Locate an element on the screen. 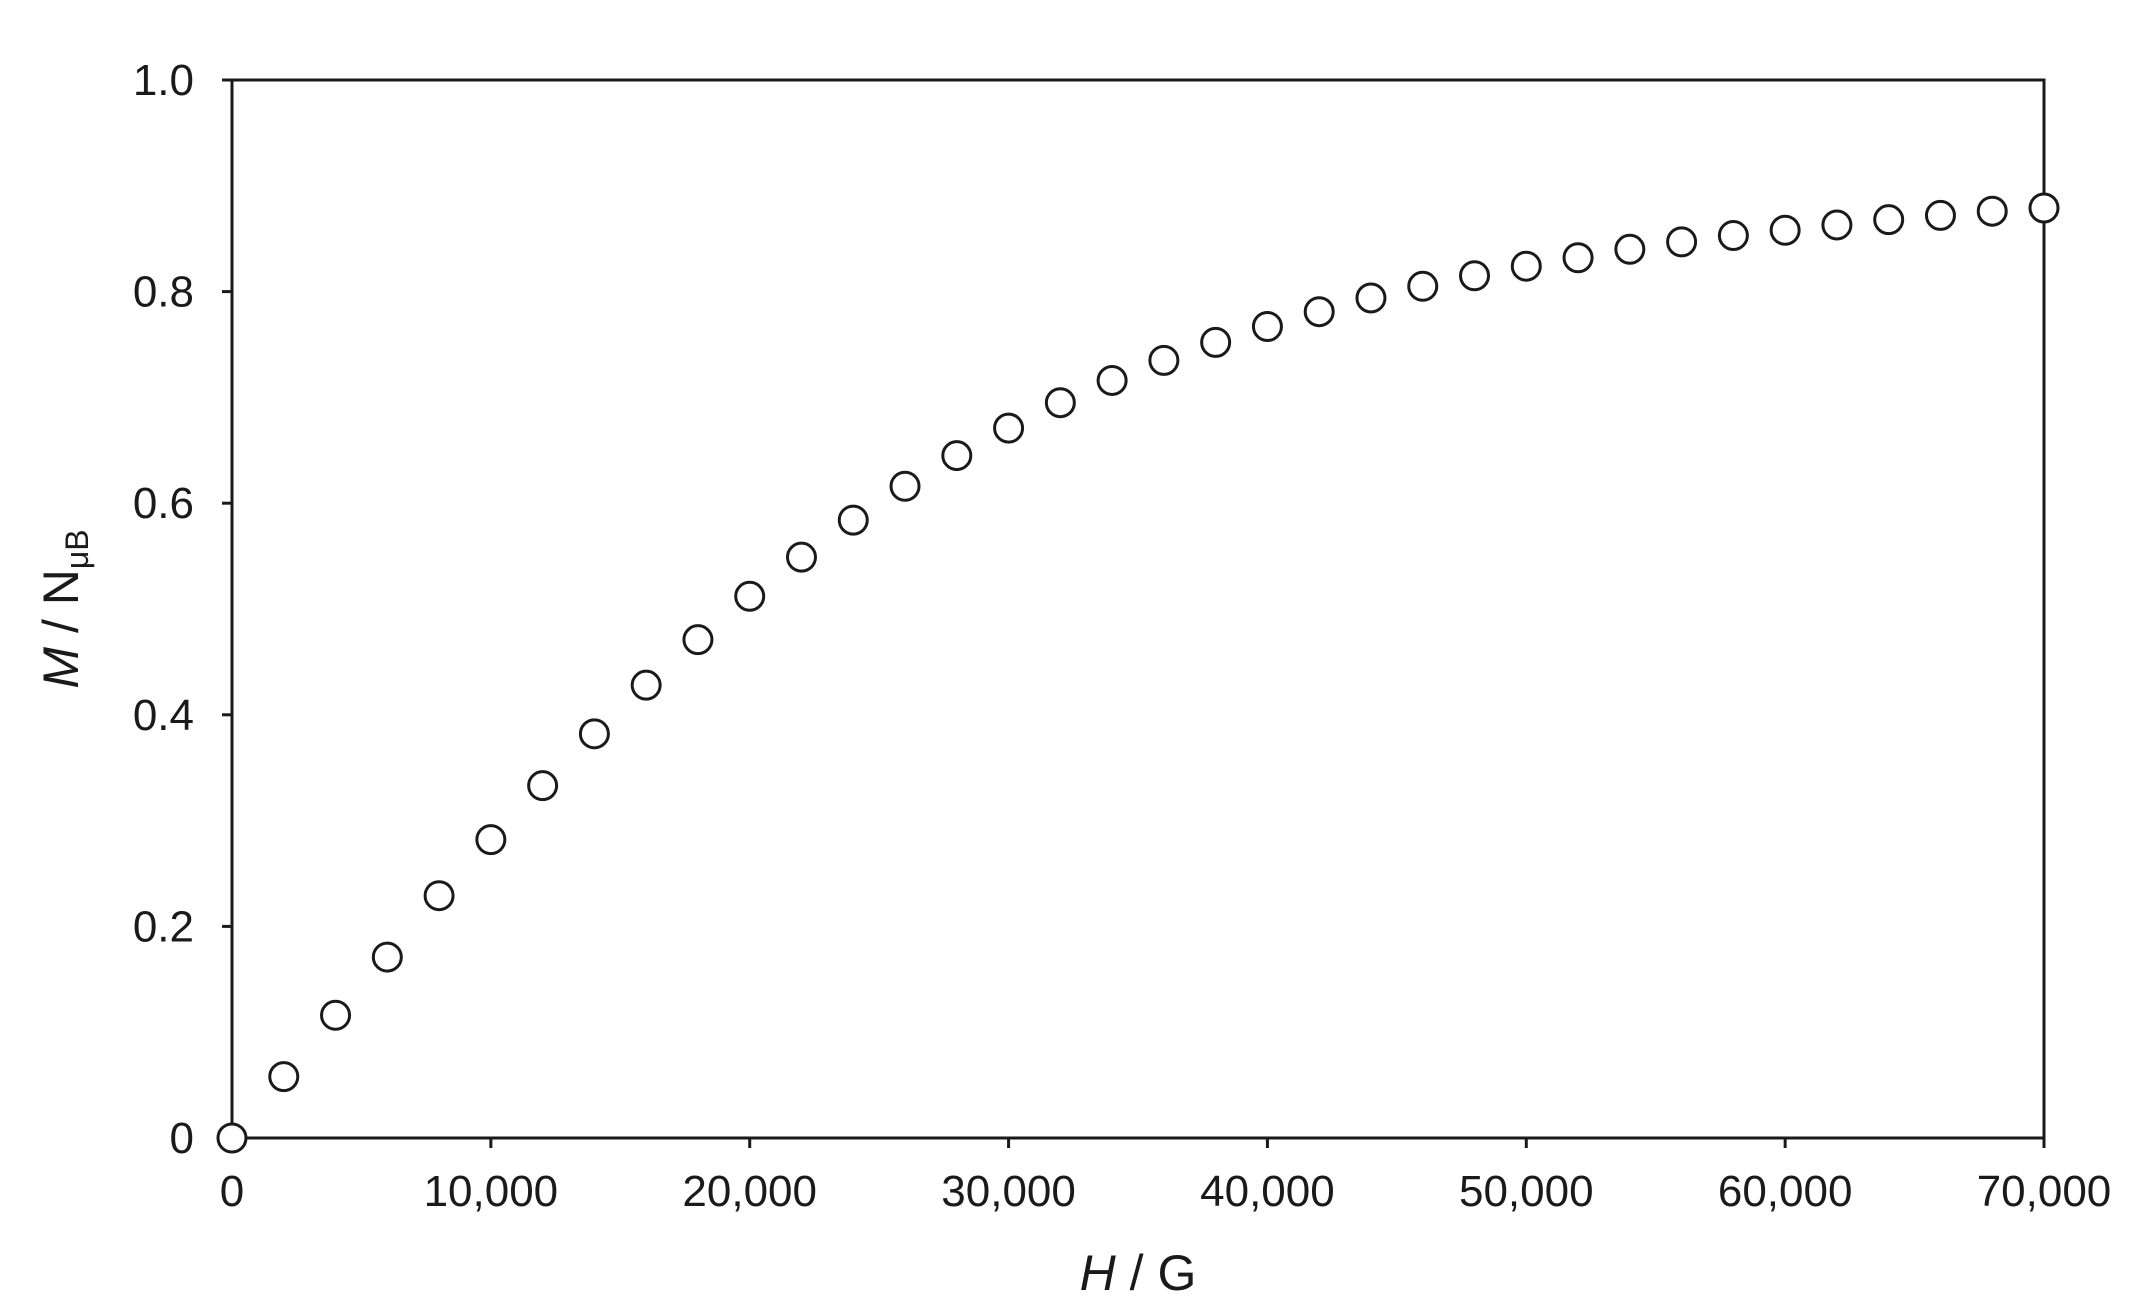 The width and height of the screenshot is (2152, 1316). x-tick-label: 70,000 is located at coordinates (2044, 1191).